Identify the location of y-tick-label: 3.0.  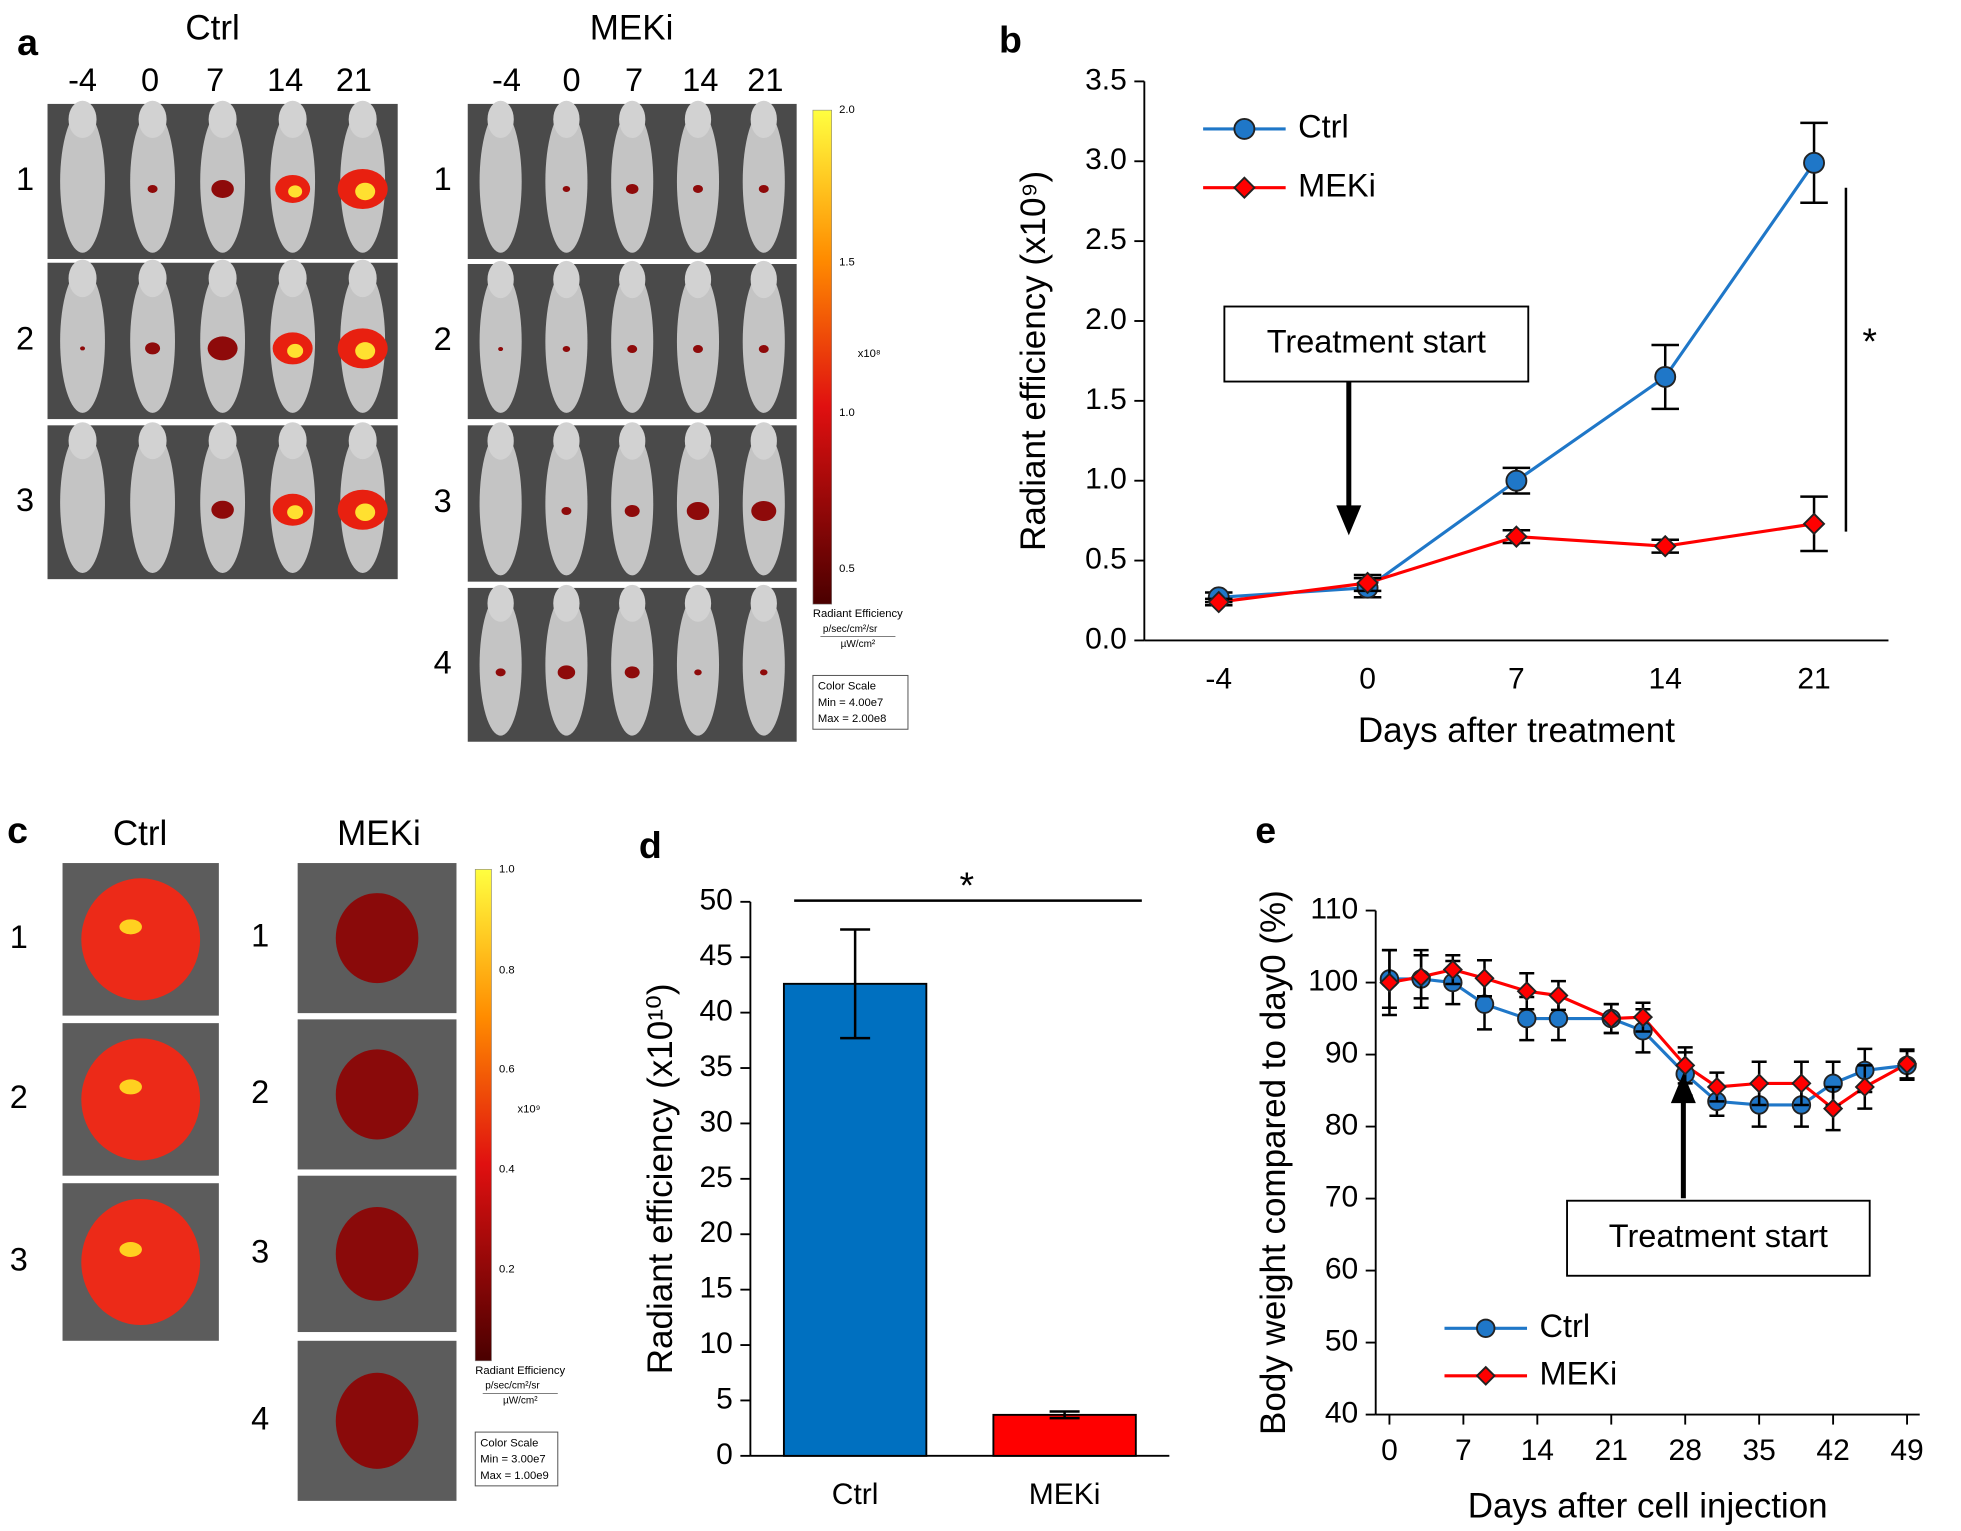
(1106, 159).